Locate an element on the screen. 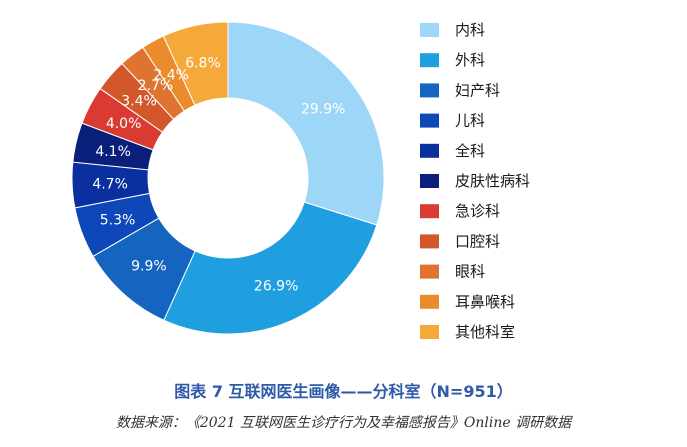  legend-label-9: 耳鼻喉科 is located at coordinates (485, 302).